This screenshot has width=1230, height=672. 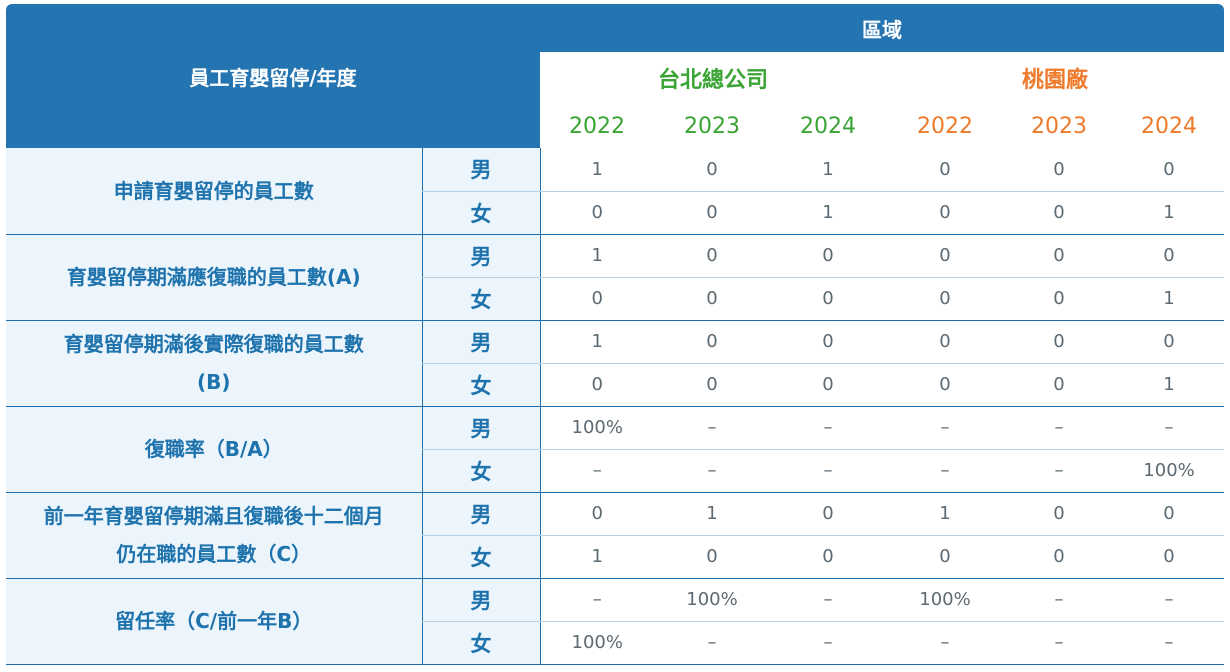 I want to click on row-category: 前一年育嬰留停期滿且復職後十二個月仍在職的員工數（C）, so click(x=214, y=535).